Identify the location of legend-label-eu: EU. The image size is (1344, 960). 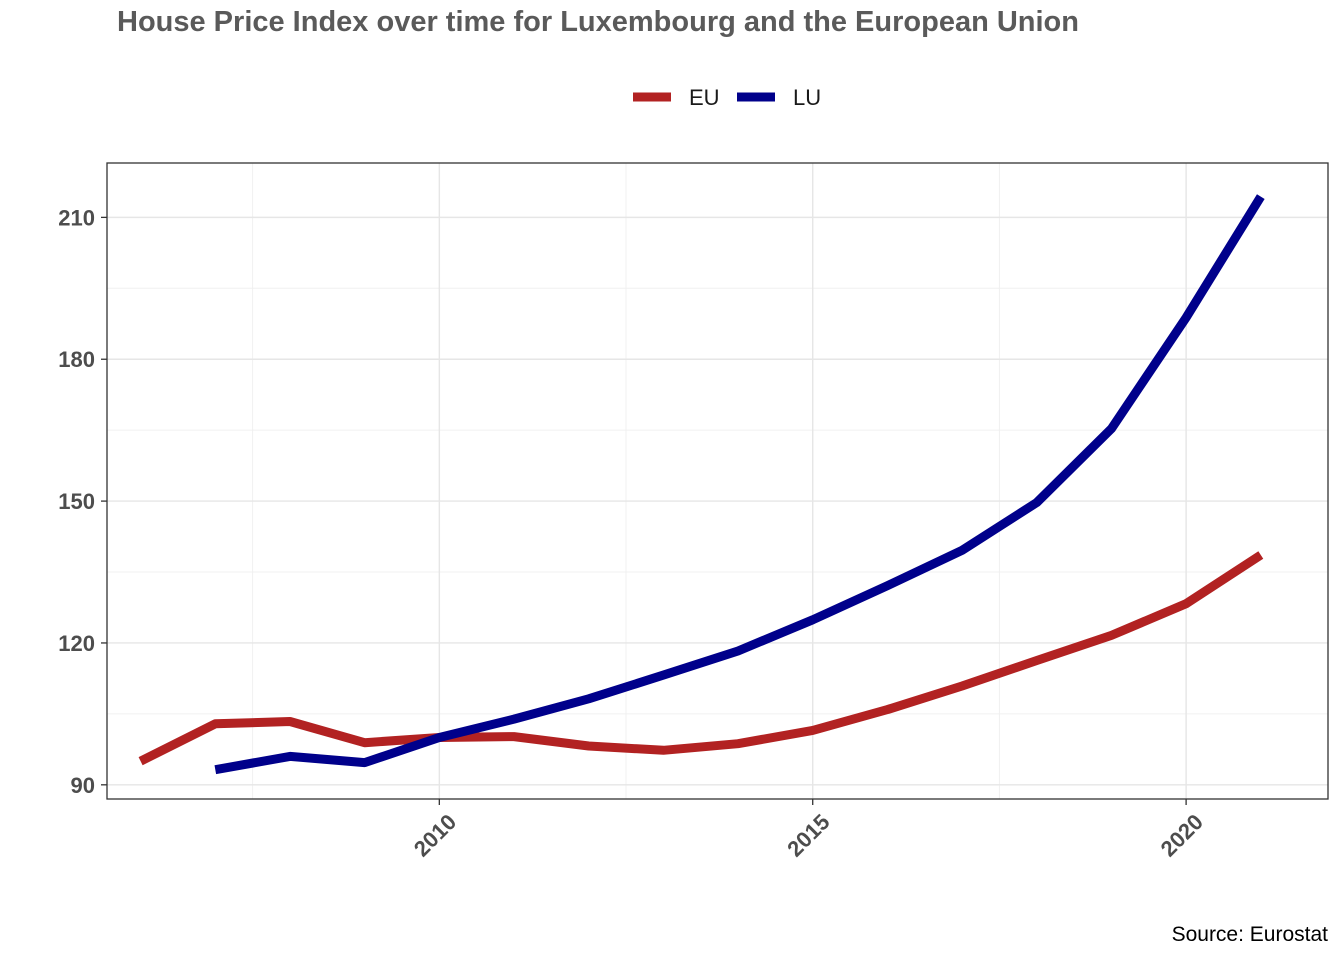
(704, 97).